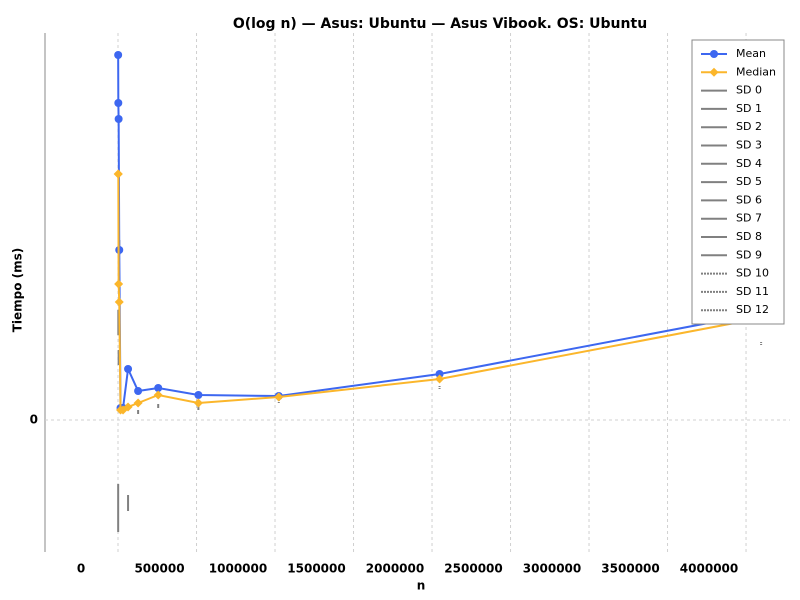 The height and width of the screenshot is (600, 800). Describe the element at coordinates (749, 181) in the screenshot. I see `legend-label: SD 5` at that location.